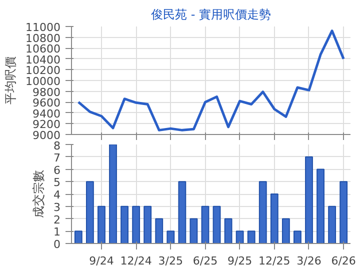 The width and height of the screenshot is (360, 270). Describe the element at coordinates (46, 125) in the screenshot. I see `y-tick-label: 9200` at that location.